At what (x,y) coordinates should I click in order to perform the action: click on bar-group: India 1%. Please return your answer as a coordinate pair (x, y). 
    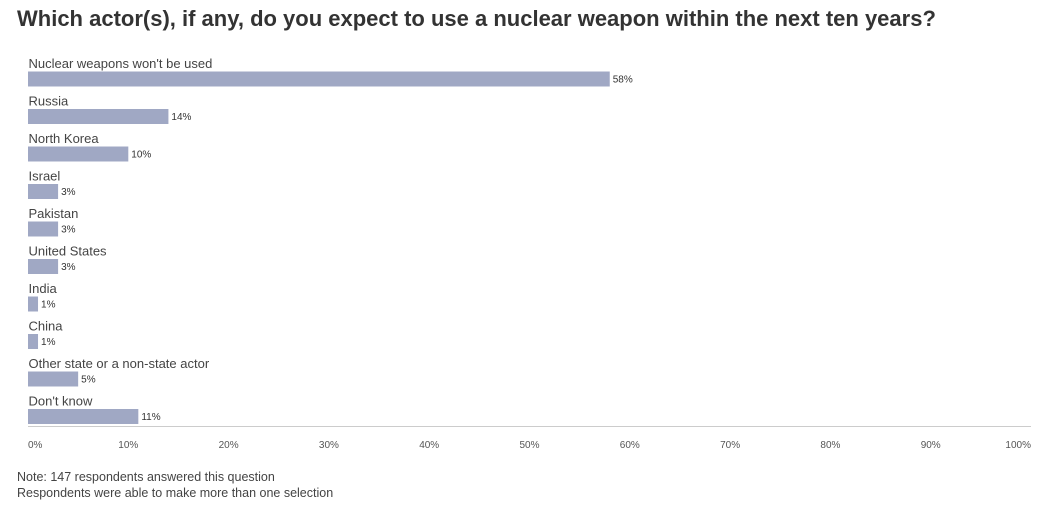
    Looking at the image, I should click on (42, 296).